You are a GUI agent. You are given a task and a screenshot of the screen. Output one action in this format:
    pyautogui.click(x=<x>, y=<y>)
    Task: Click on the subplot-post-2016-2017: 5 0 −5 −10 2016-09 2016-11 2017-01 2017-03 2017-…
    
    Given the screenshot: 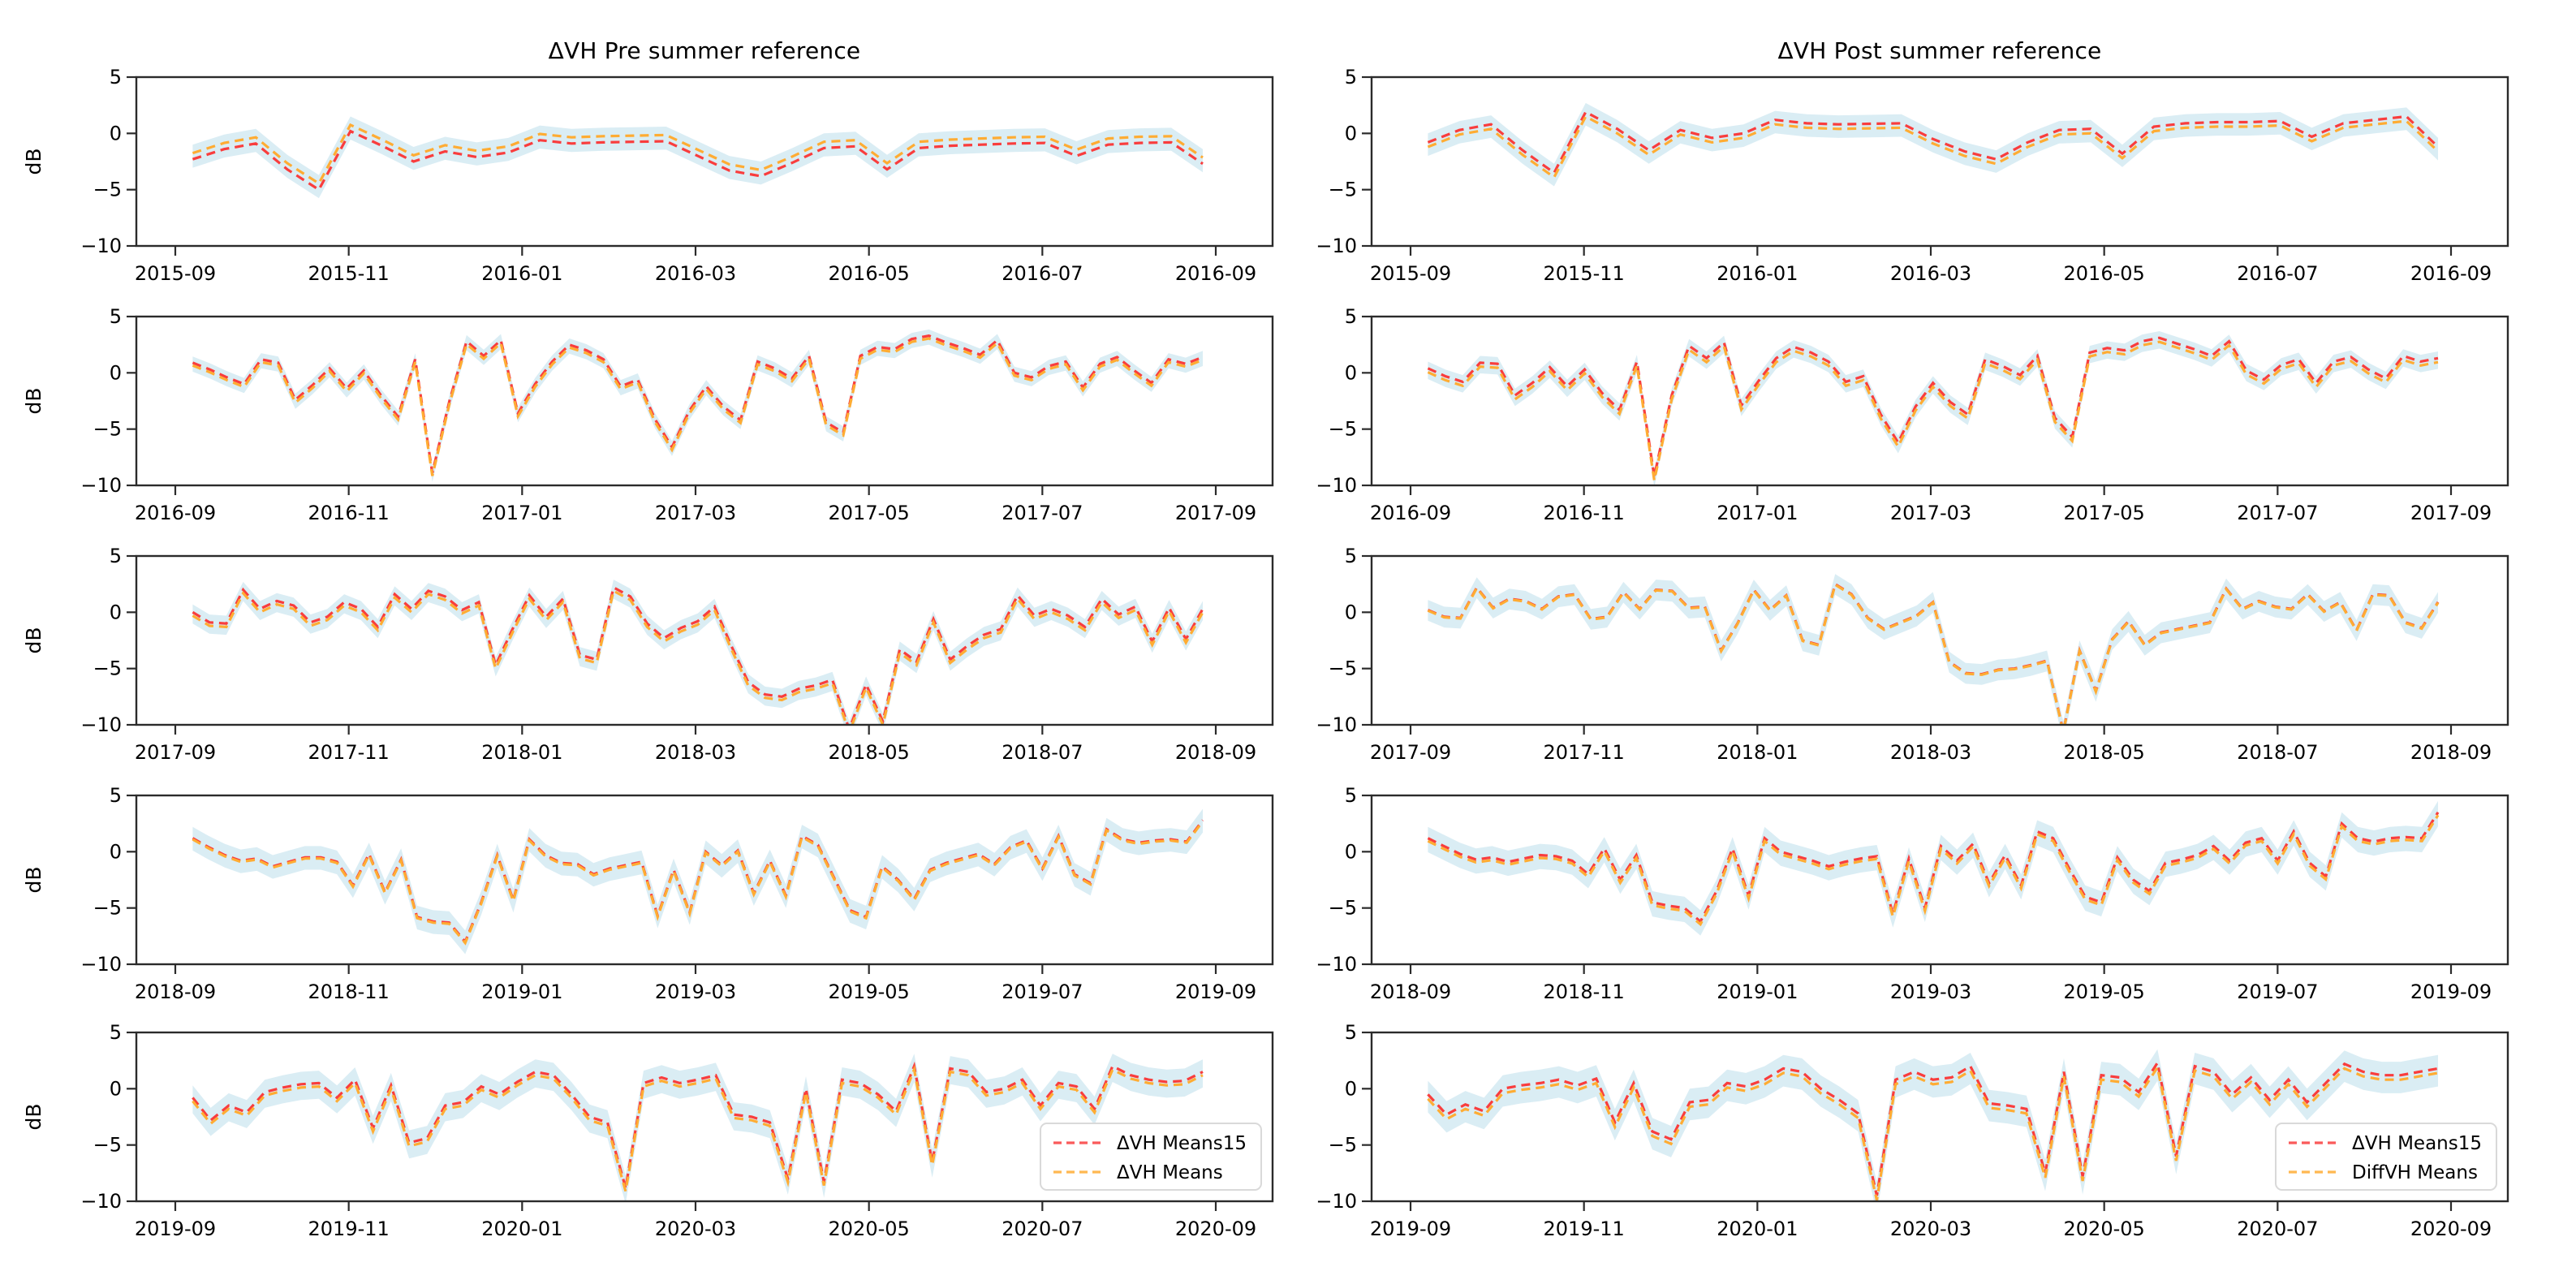 What is the action you would take?
    pyautogui.click(x=1912, y=414)
    